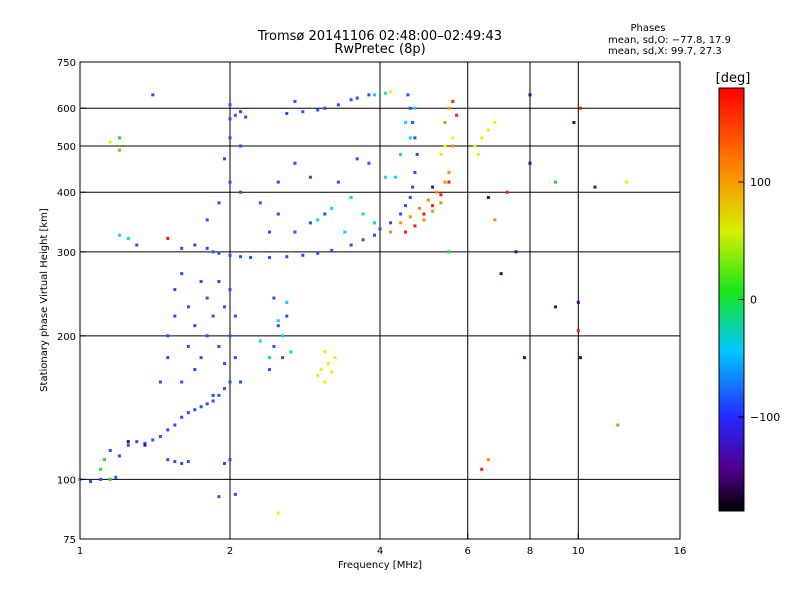  Describe the element at coordinates (66, 109) in the screenshot. I see `y-tick-label: 600` at that location.